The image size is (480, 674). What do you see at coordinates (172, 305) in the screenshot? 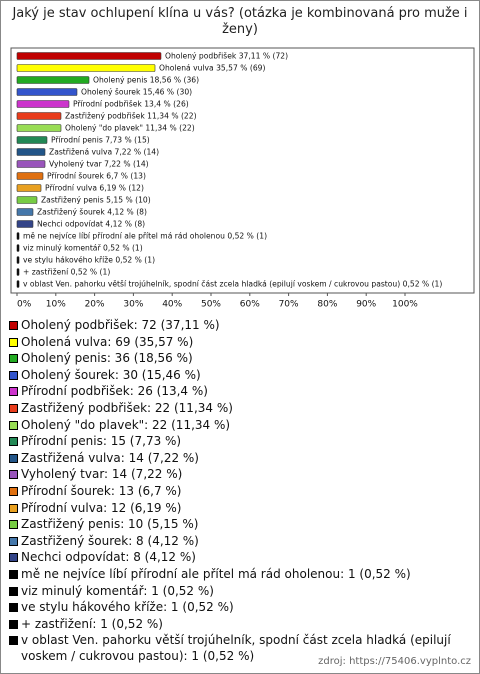
I see `x-tick-label: 40%` at bounding box center [172, 305].